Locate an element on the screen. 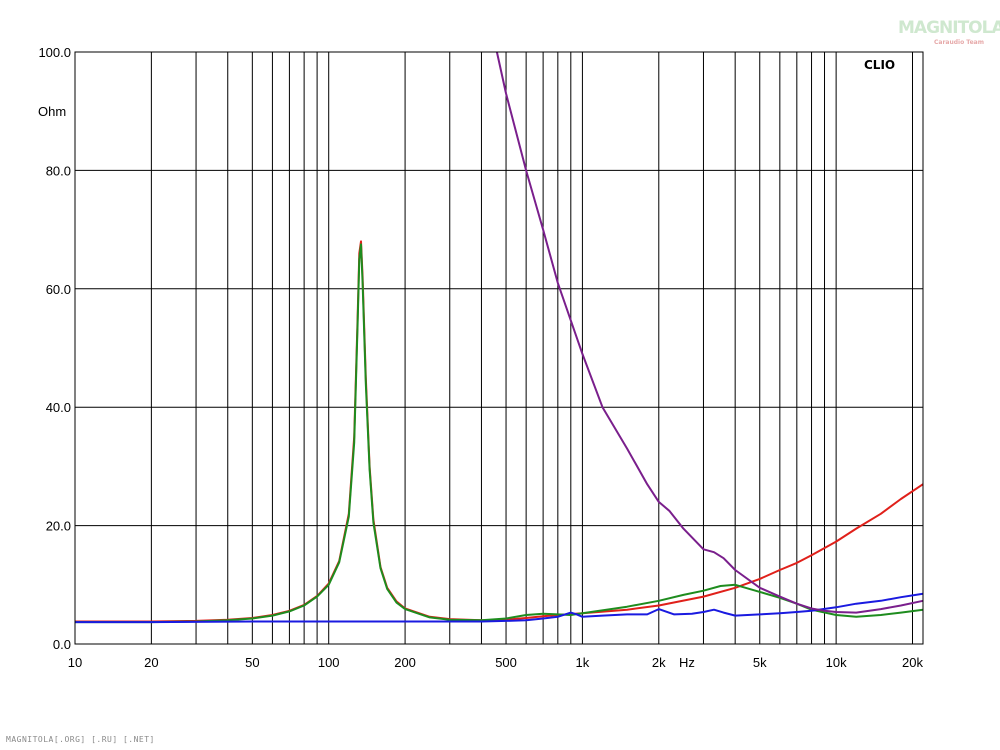  x-tick-label: 20k is located at coordinates (912, 662).